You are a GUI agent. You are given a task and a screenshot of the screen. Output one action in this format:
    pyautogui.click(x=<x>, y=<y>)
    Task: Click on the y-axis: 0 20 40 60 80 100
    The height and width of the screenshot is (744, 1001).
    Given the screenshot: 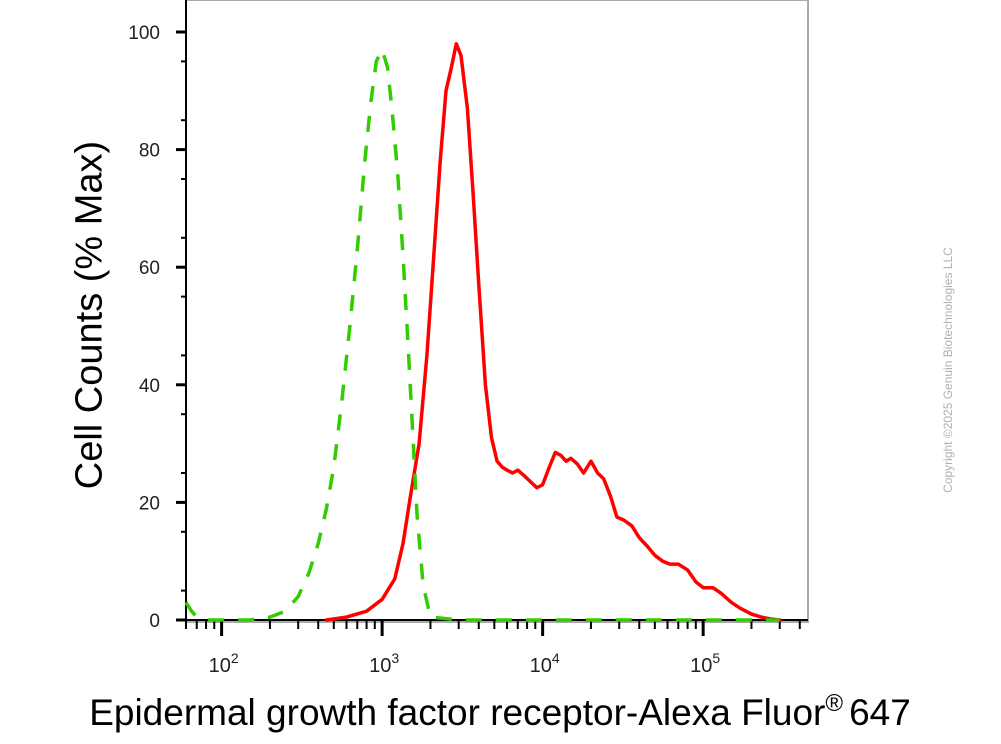 What is the action you would take?
    pyautogui.click(x=157, y=316)
    